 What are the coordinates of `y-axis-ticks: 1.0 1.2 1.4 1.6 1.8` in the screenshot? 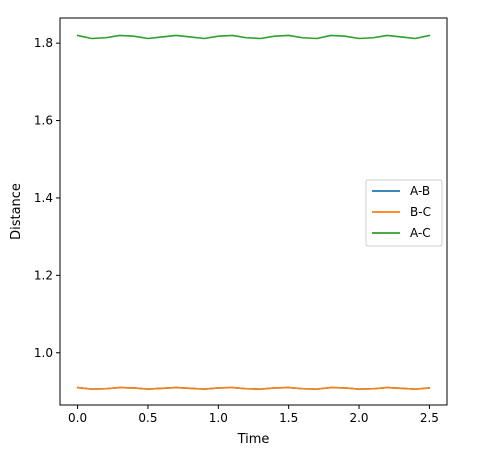 It's located at (47, 198).